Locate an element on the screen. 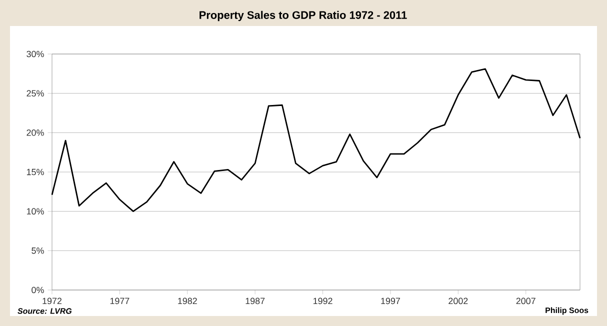 The height and width of the screenshot is (326, 607). x-tick-label: 1997 is located at coordinates (390, 301).